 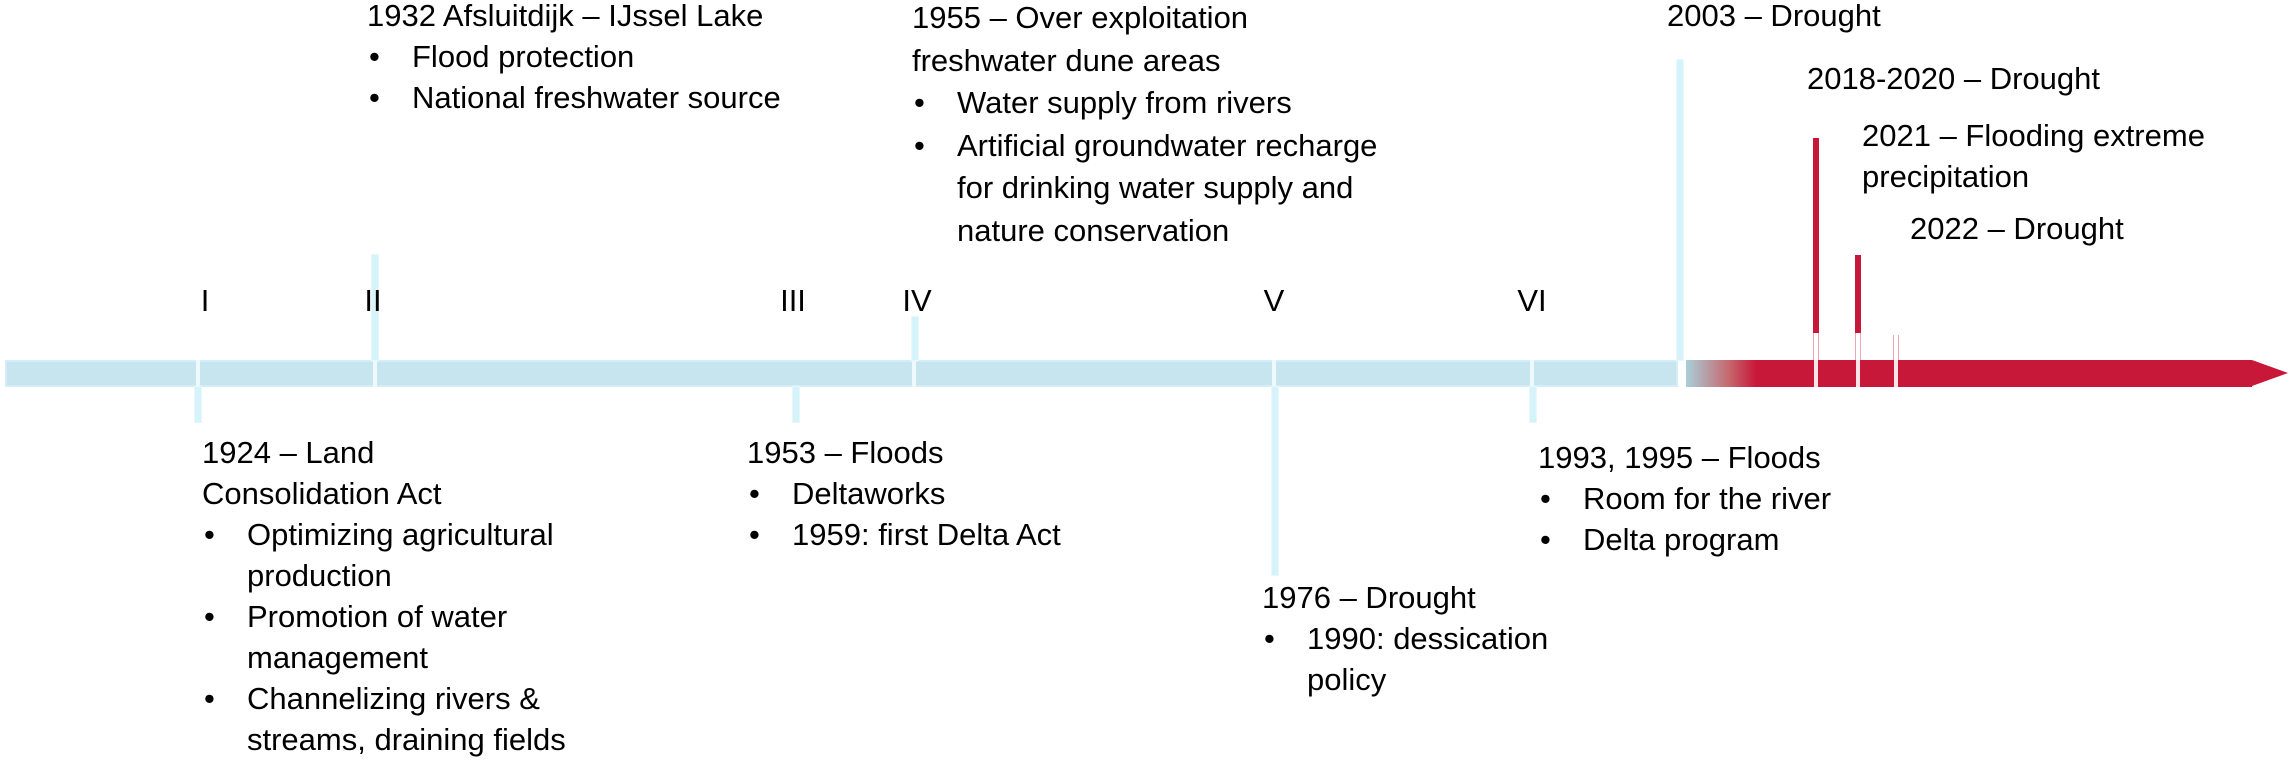 I want to click on tick-1953, so click(x=796, y=404).